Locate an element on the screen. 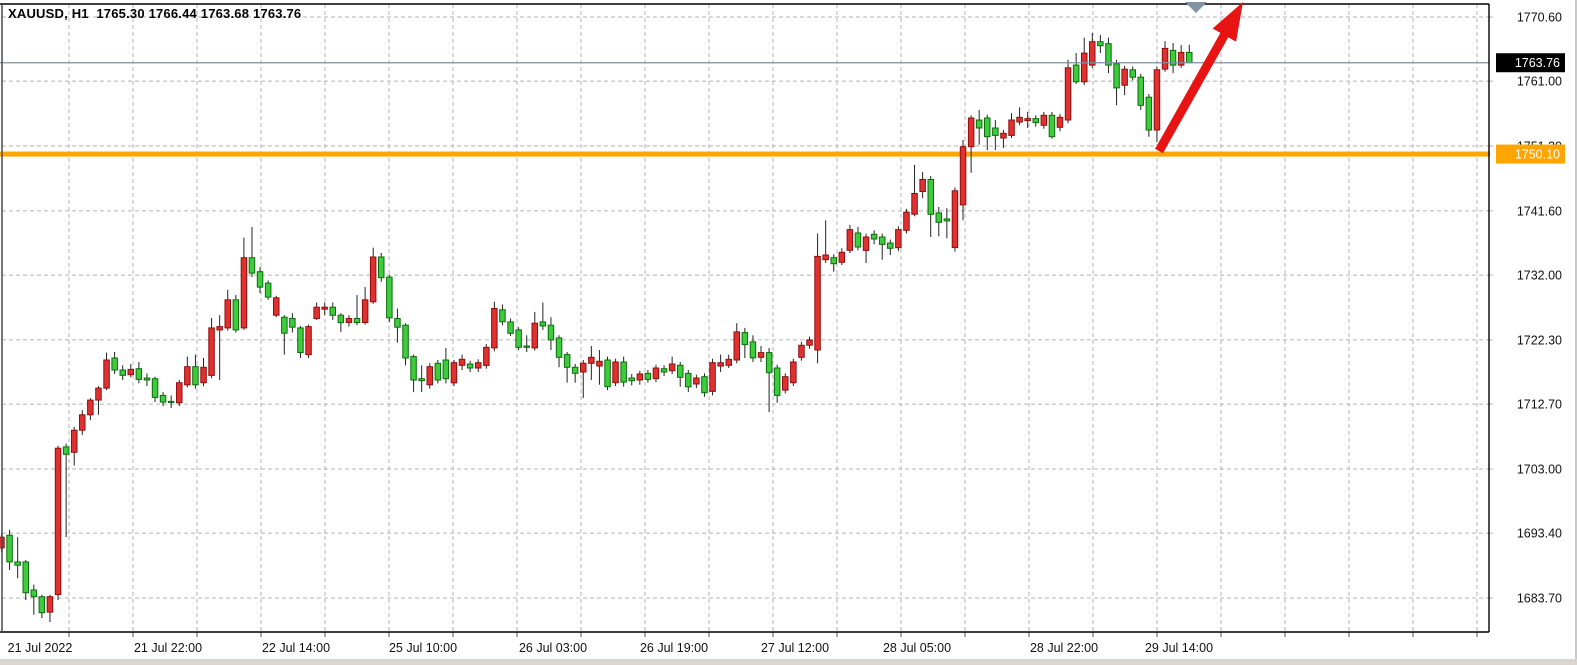  trend-arrow-shaft is located at coordinates (1193, 90).